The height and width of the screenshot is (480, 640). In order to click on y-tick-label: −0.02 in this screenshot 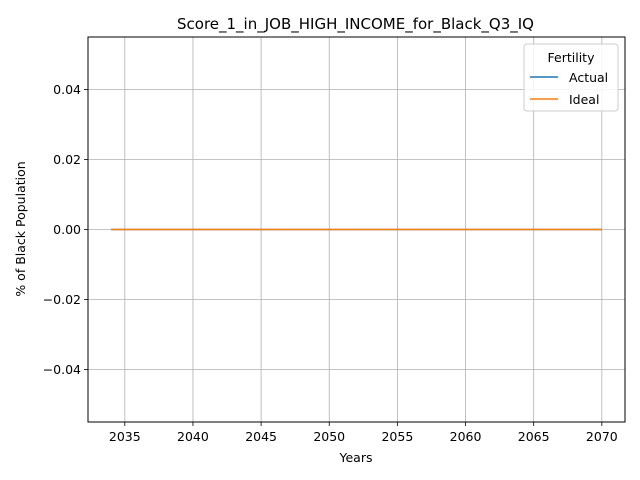, I will do `click(62, 299)`.